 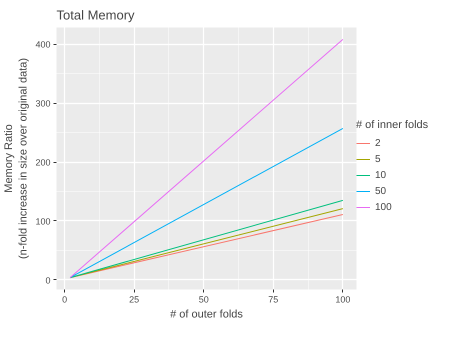 I want to click on legend-label: 2, so click(x=378, y=143).